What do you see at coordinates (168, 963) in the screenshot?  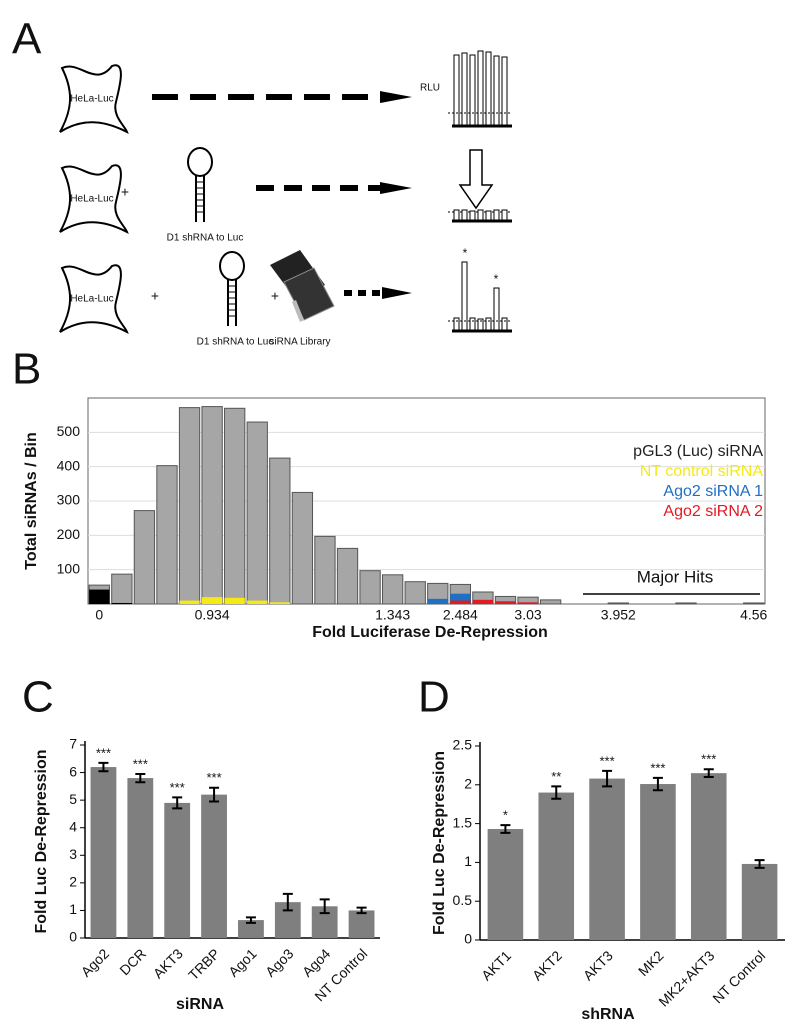 I see `x-tick-label: AKT3` at bounding box center [168, 963].